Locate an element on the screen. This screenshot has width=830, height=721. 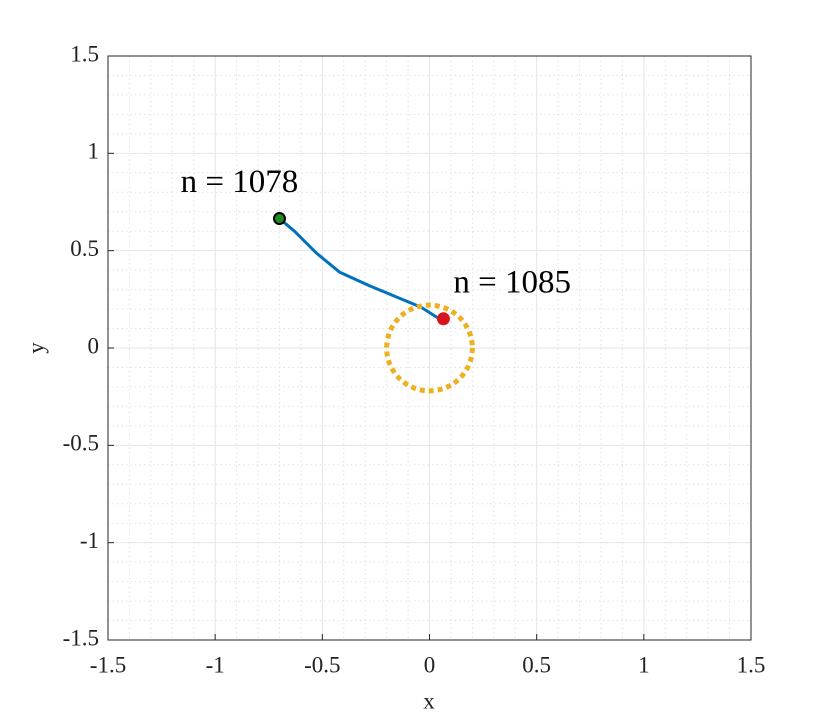
annotation: n = 1085 is located at coordinates (512, 282).